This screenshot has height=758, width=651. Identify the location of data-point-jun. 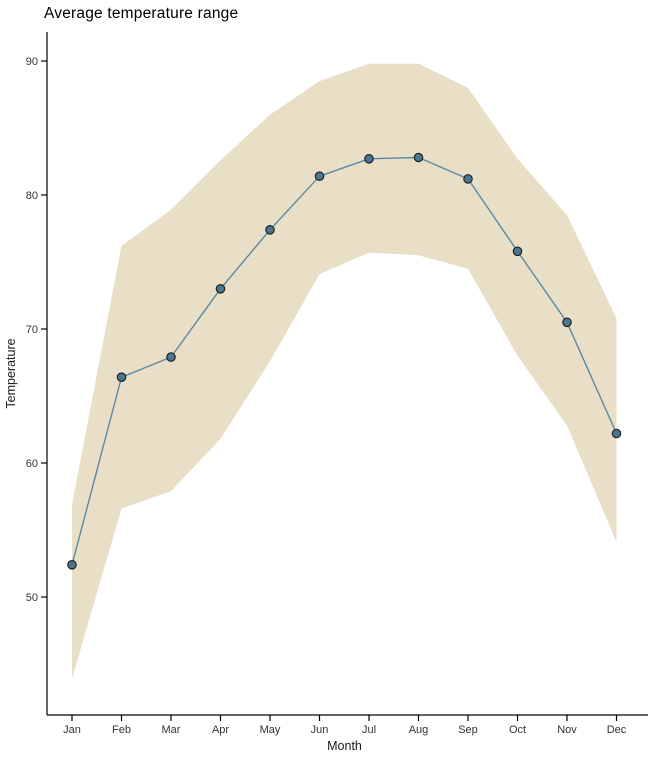
(319, 176).